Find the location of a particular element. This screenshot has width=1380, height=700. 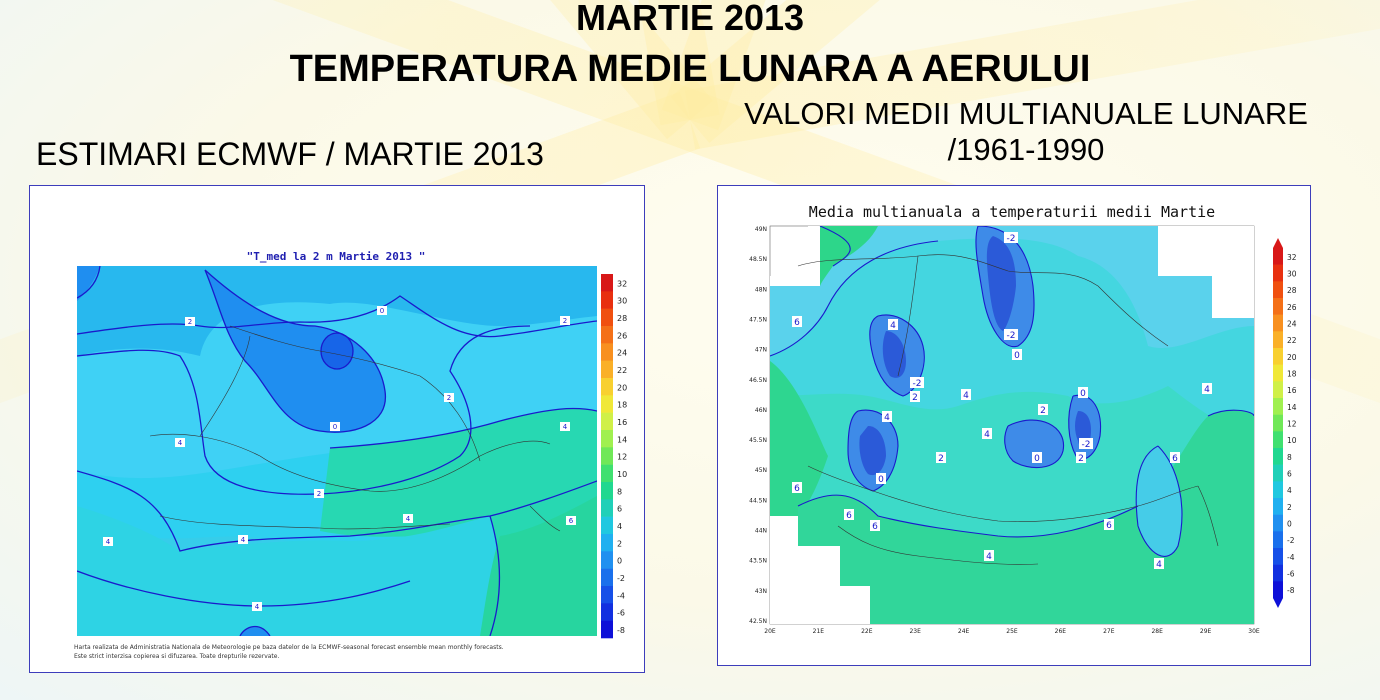

y-tick-label: 48.5N is located at coordinates (758, 259).